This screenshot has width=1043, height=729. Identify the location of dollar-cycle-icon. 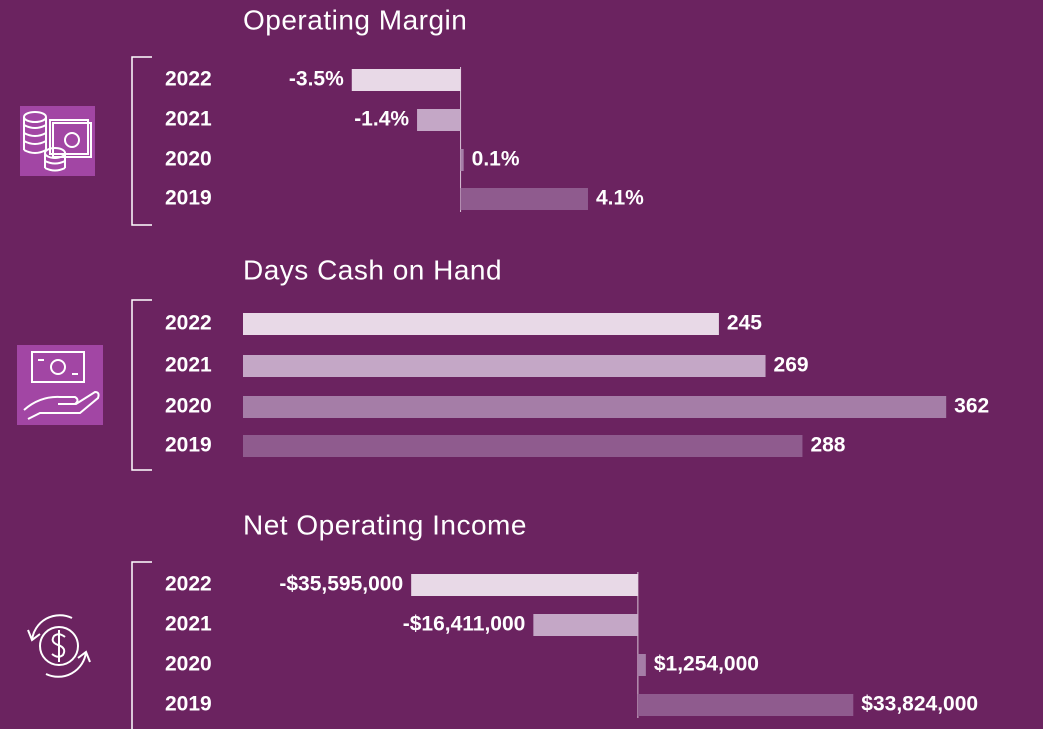
(59, 646).